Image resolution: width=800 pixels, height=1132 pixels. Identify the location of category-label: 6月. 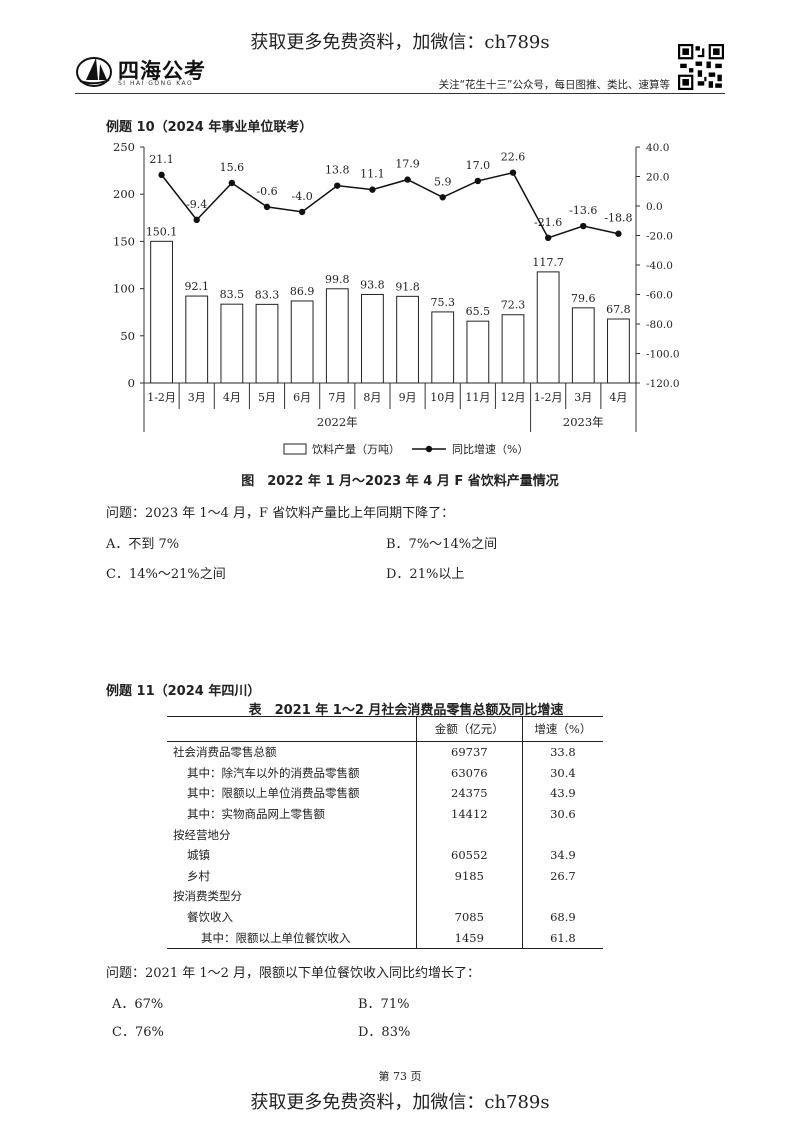
(302, 397).